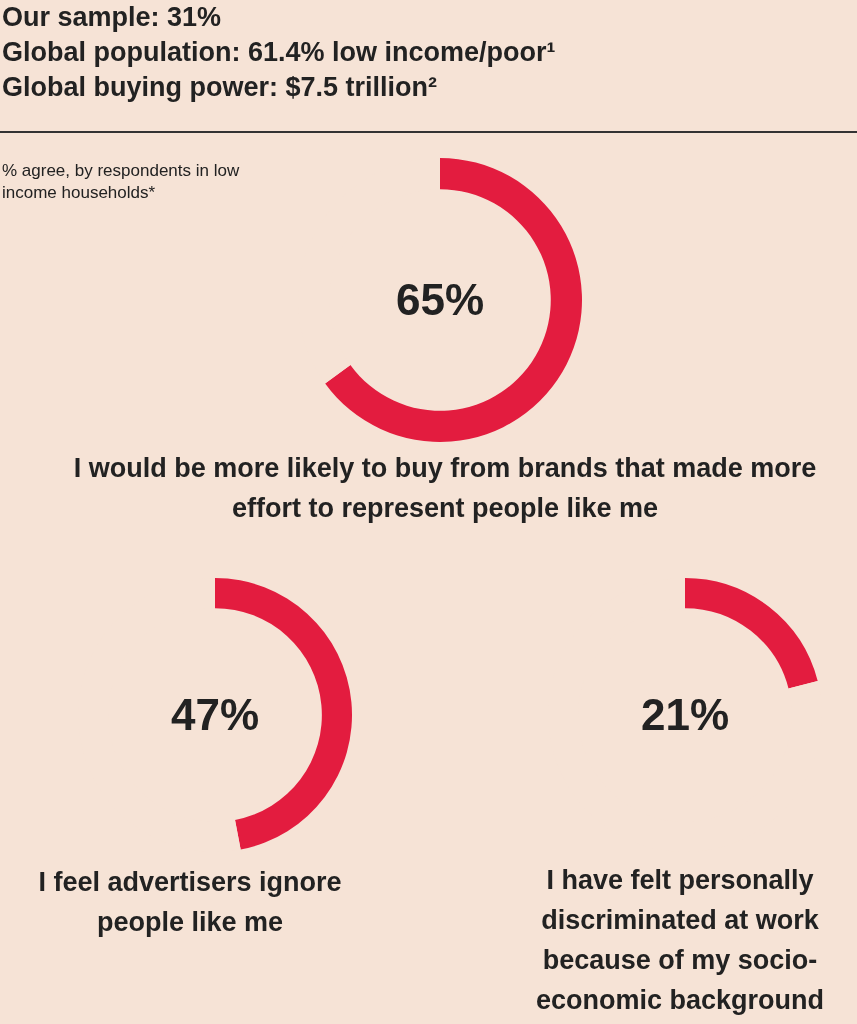  Describe the element at coordinates (680, 940) in the screenshot. I see `text: I have felt personally discriminated at work because of my socio-economic background` at that location.